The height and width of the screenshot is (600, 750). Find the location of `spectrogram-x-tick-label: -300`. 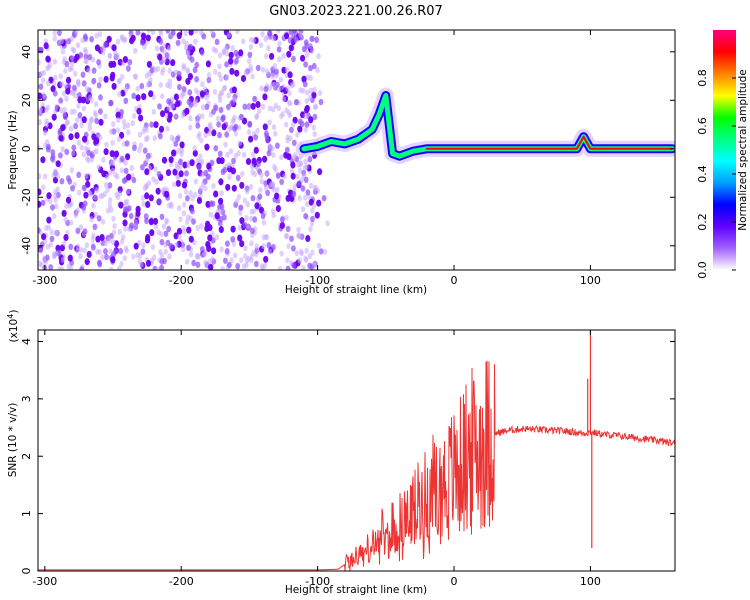

spectrogram-x-tick-label: -300 is located at coordinates (44, 280).